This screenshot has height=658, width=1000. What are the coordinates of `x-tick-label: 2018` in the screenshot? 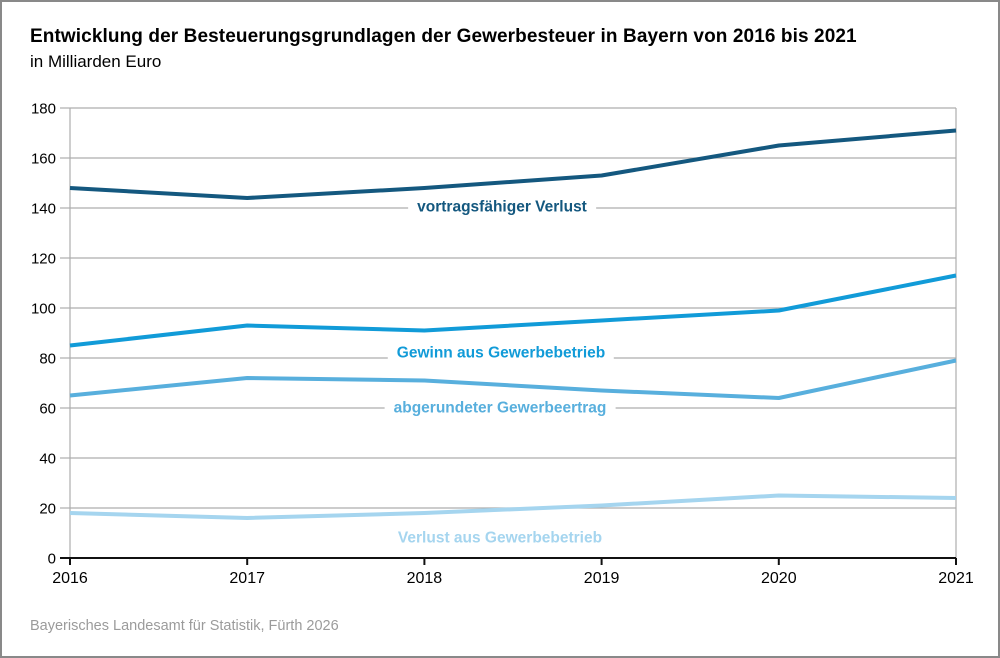 It's located at (425, 578).